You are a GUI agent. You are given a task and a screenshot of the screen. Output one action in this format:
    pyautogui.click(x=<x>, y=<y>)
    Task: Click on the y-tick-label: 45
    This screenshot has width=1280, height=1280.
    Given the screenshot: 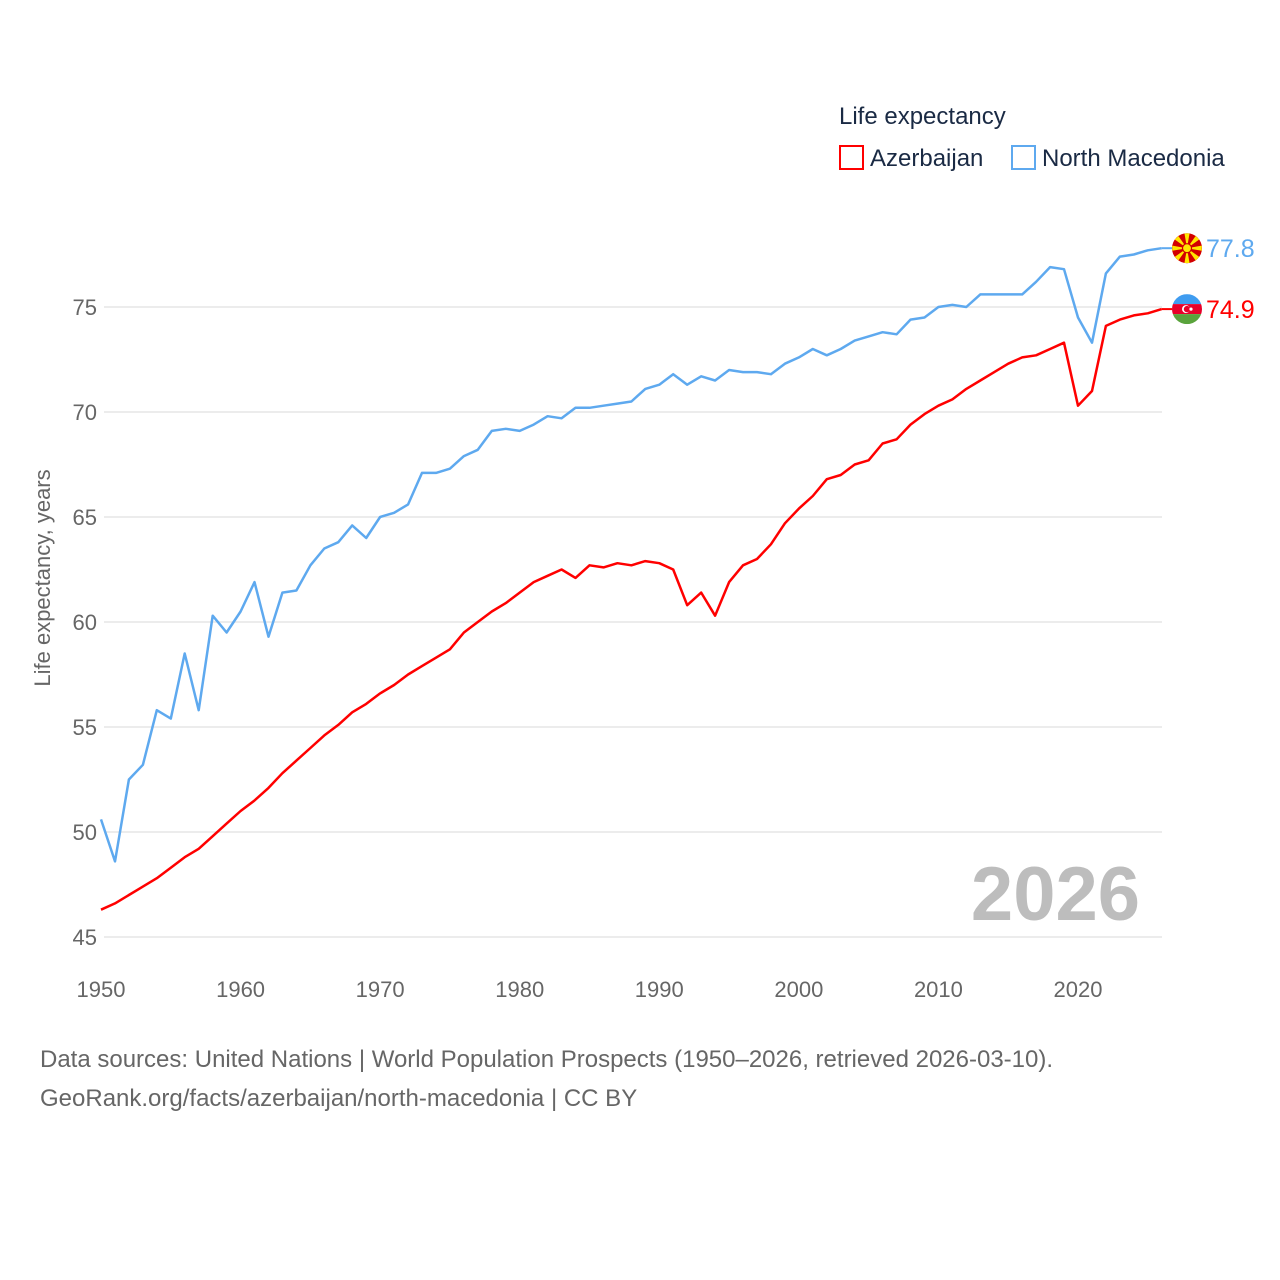 What is the action you would take?
    pyautogui.click(x=85, y=937)
    